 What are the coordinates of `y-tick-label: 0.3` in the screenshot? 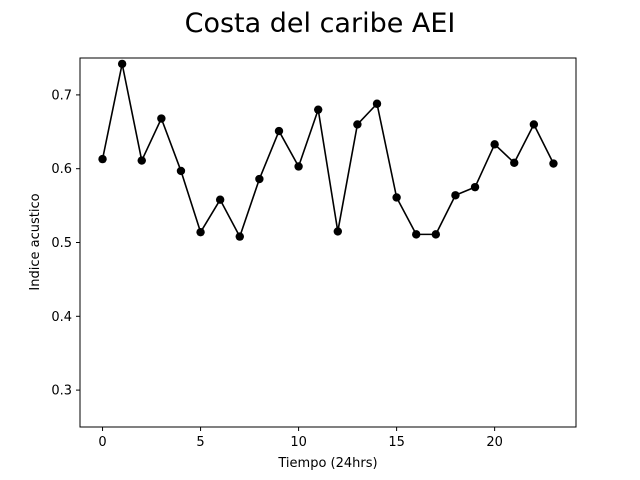 It's located at (61, 391).